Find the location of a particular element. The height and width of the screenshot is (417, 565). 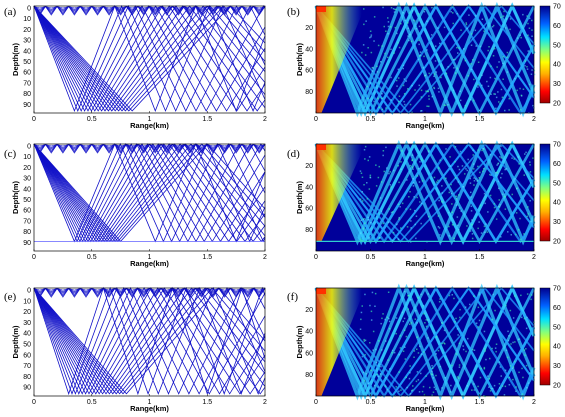

y-tick-label: 80 is located at coordinates (27, 94).